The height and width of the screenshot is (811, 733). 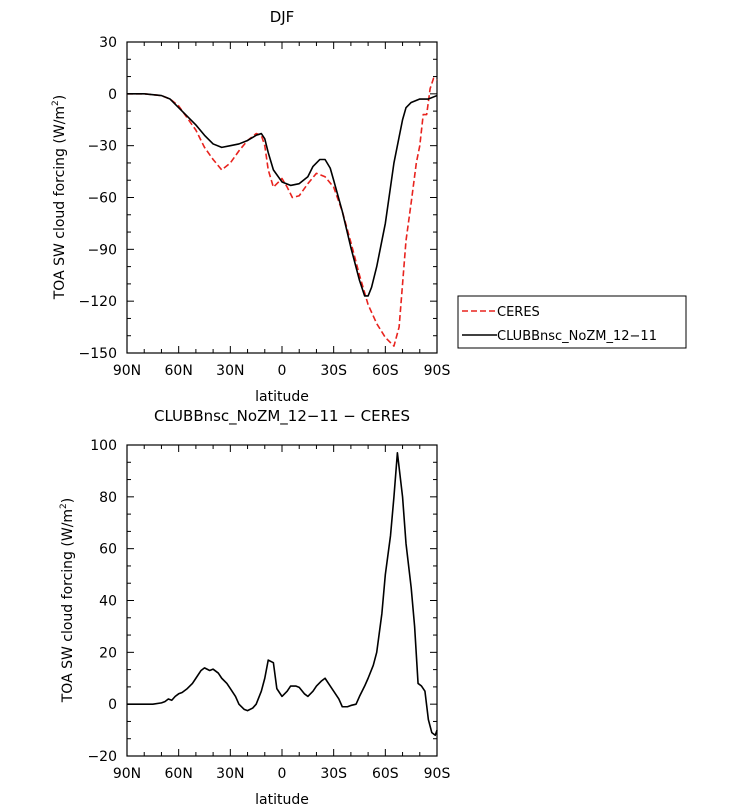 I want to click on y-tick-label: 80, so click(x=108, y=498).